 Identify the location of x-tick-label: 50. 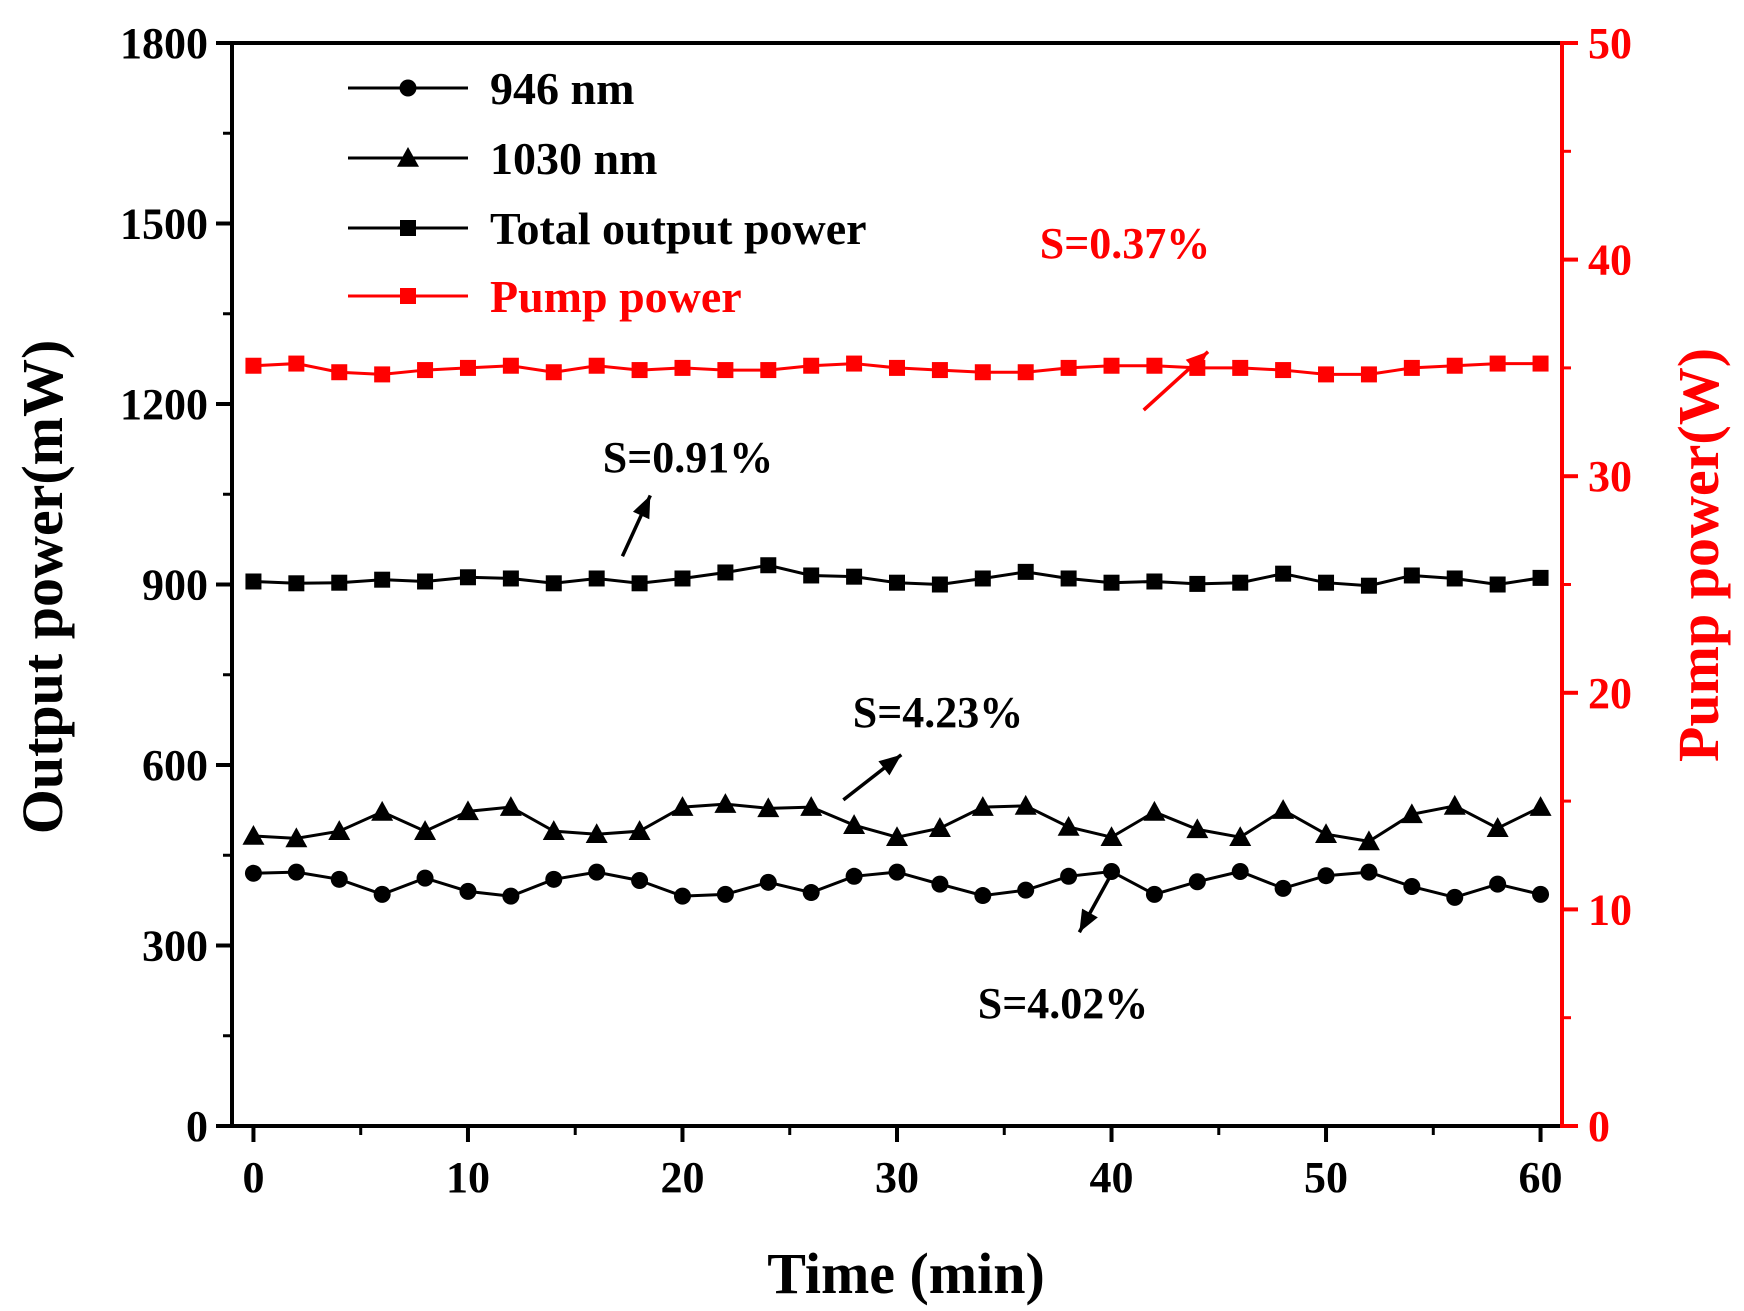
(1326, 1177).